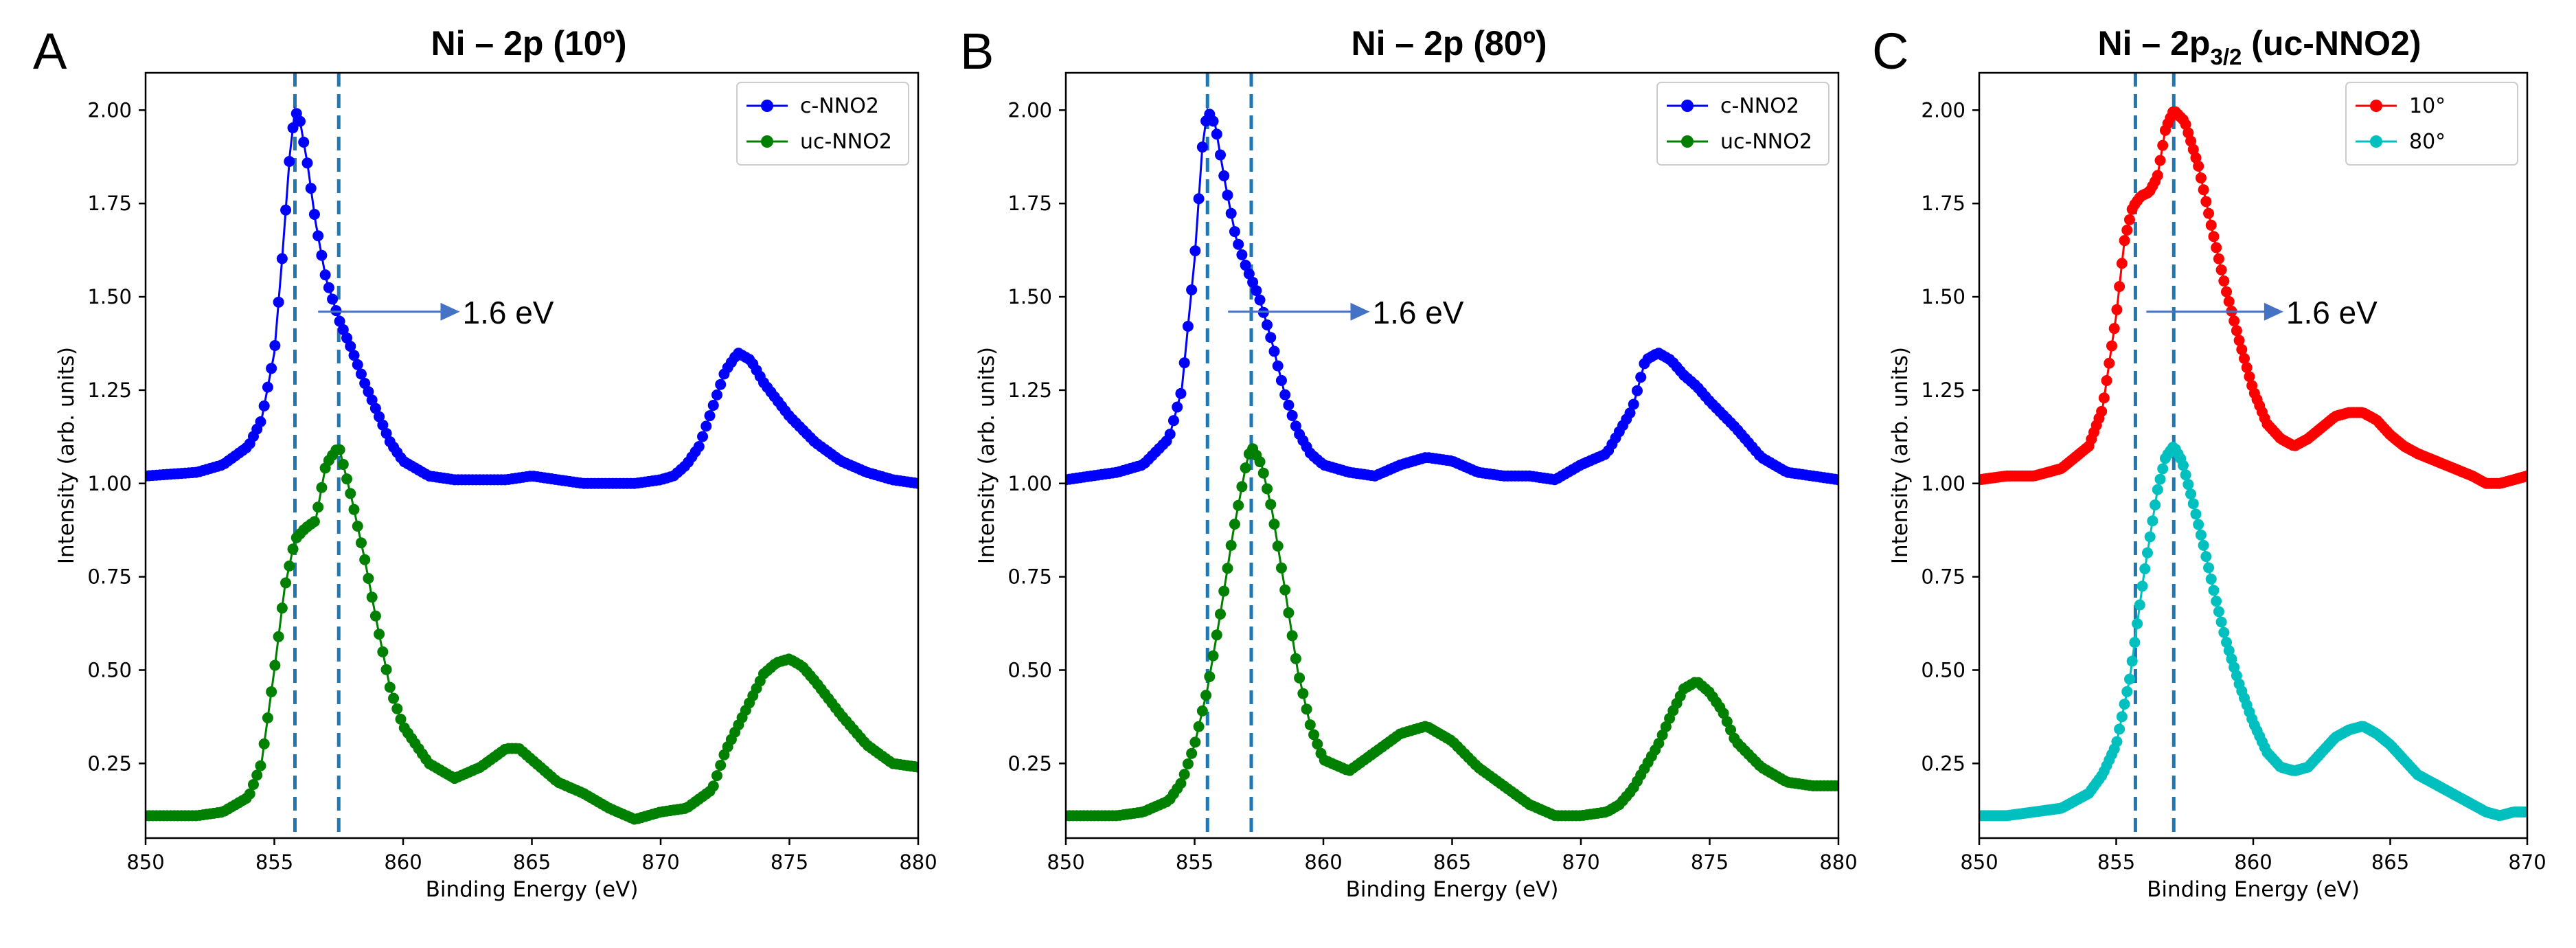  I want to click on x-tick-label: 875, so click(789, 862).